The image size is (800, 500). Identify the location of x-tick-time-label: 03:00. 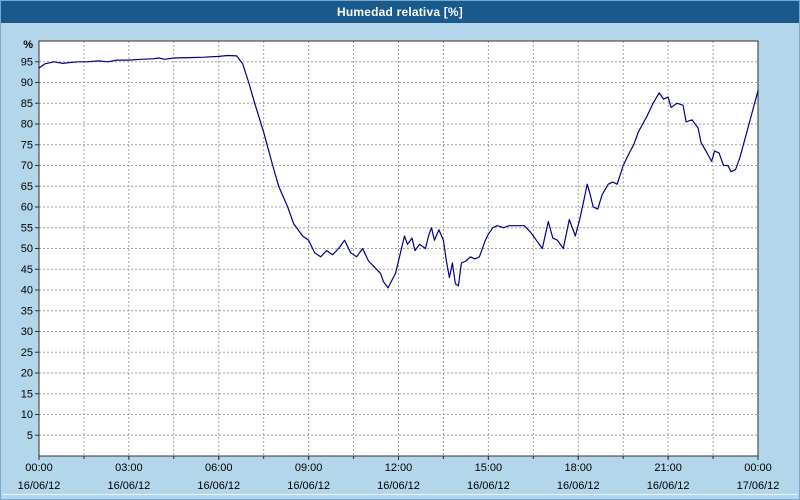
(129, 468).